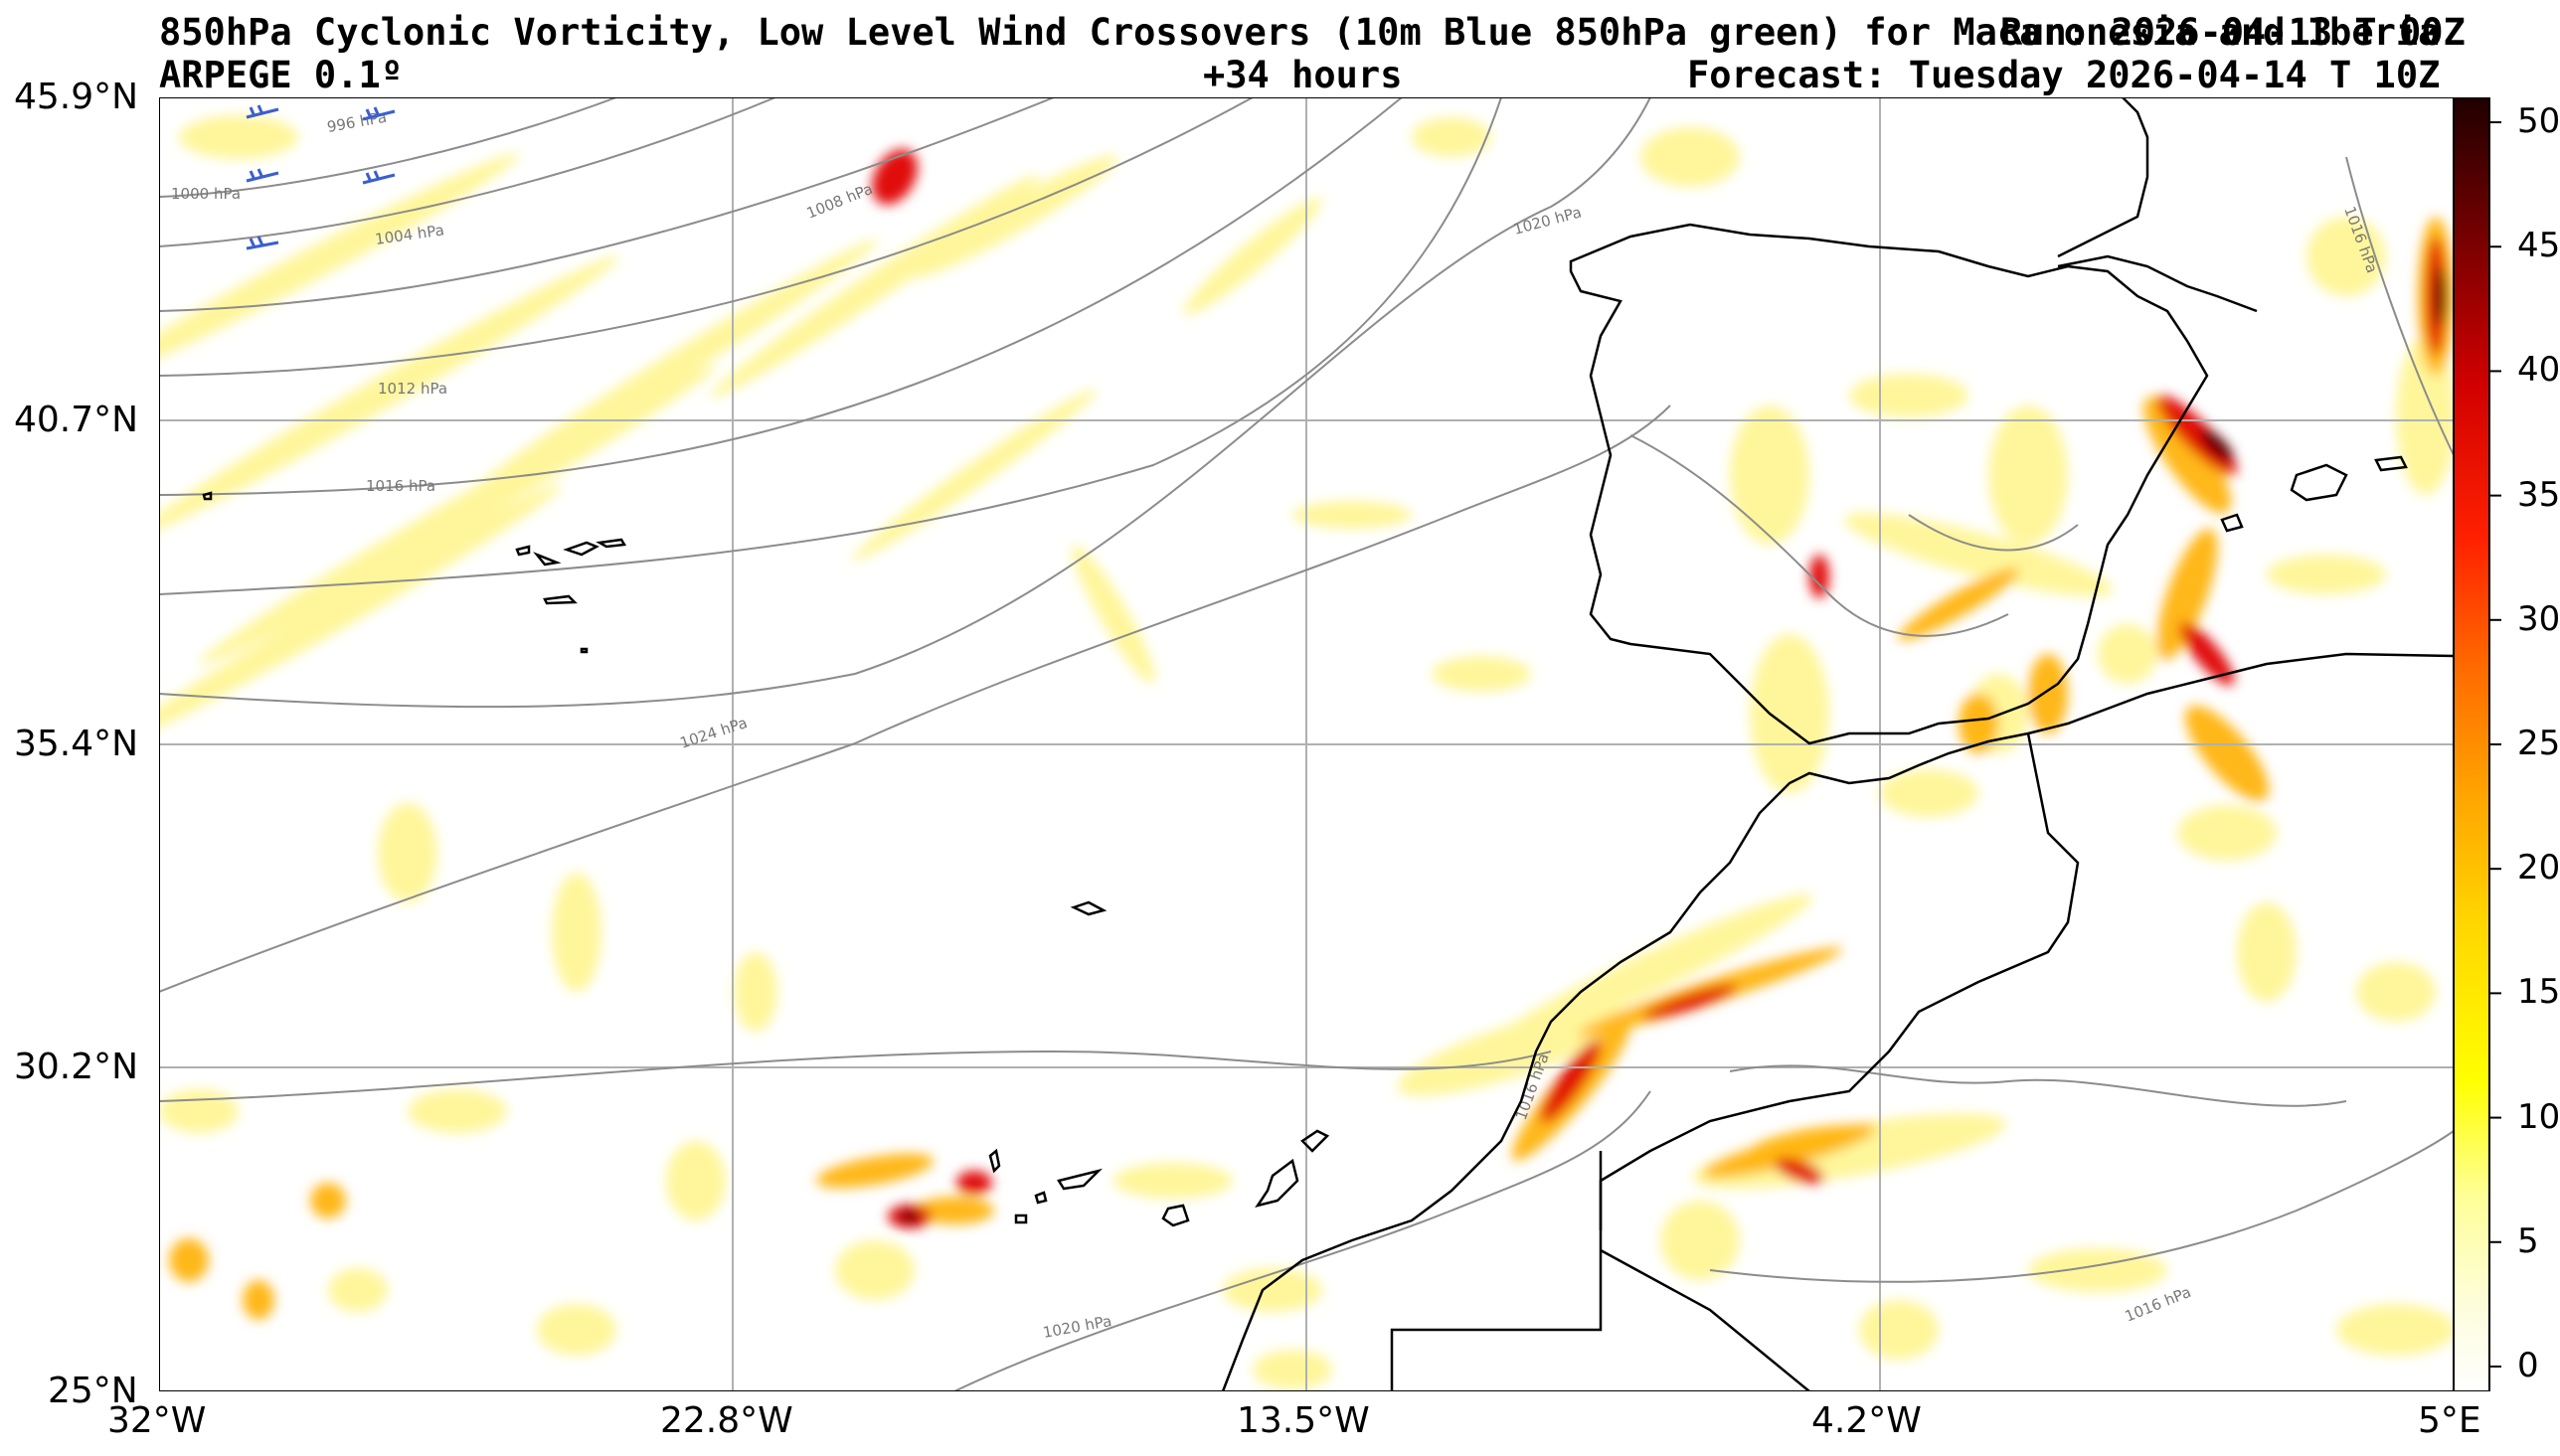 This screenshot has width=2560, height=1456. Describe the element at coordinates (1080, 1179) in the screenshot. I see `canary-tenerife` at that location.